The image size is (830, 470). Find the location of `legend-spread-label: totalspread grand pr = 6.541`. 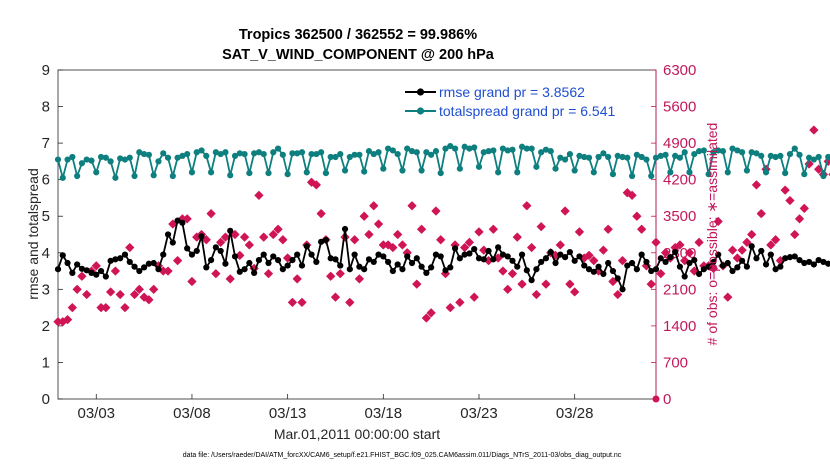

legend-spread-label: totalspread grand pr = 6.541 is located at coordinates (527, 111).